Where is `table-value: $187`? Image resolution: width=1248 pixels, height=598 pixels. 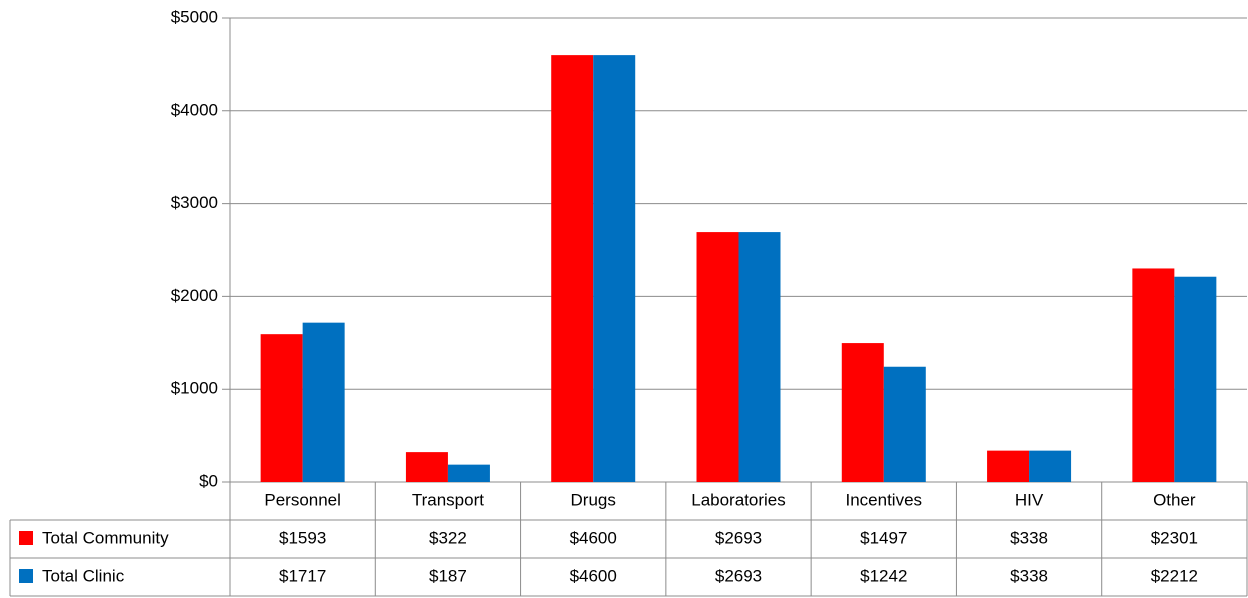
table-value: $187 is located at coordinates (448, 575).